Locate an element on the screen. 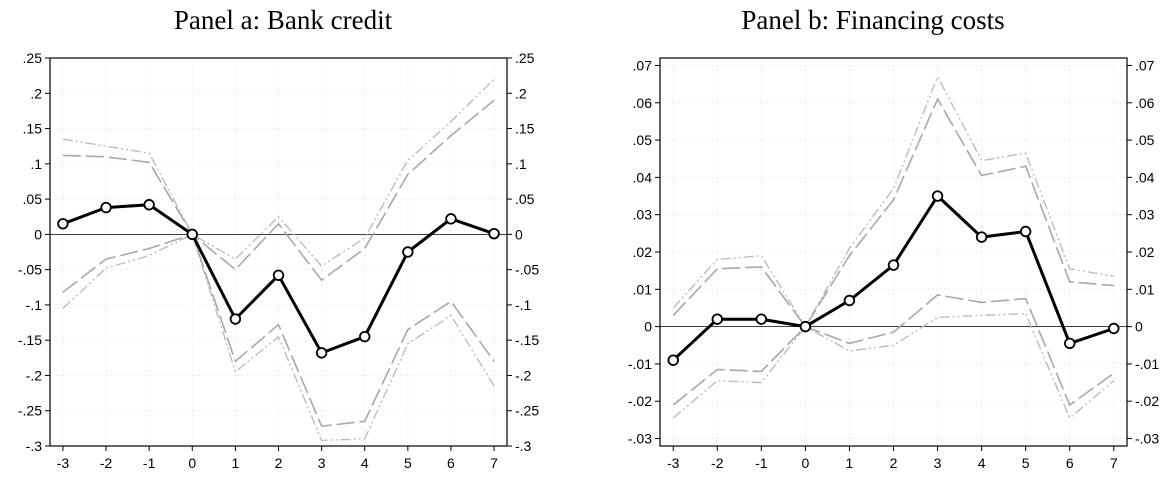 The height and width of the screenshot is (478, 1170). panel-b-ytick-label-right: -.03 is located at coordinates (1147, 439).